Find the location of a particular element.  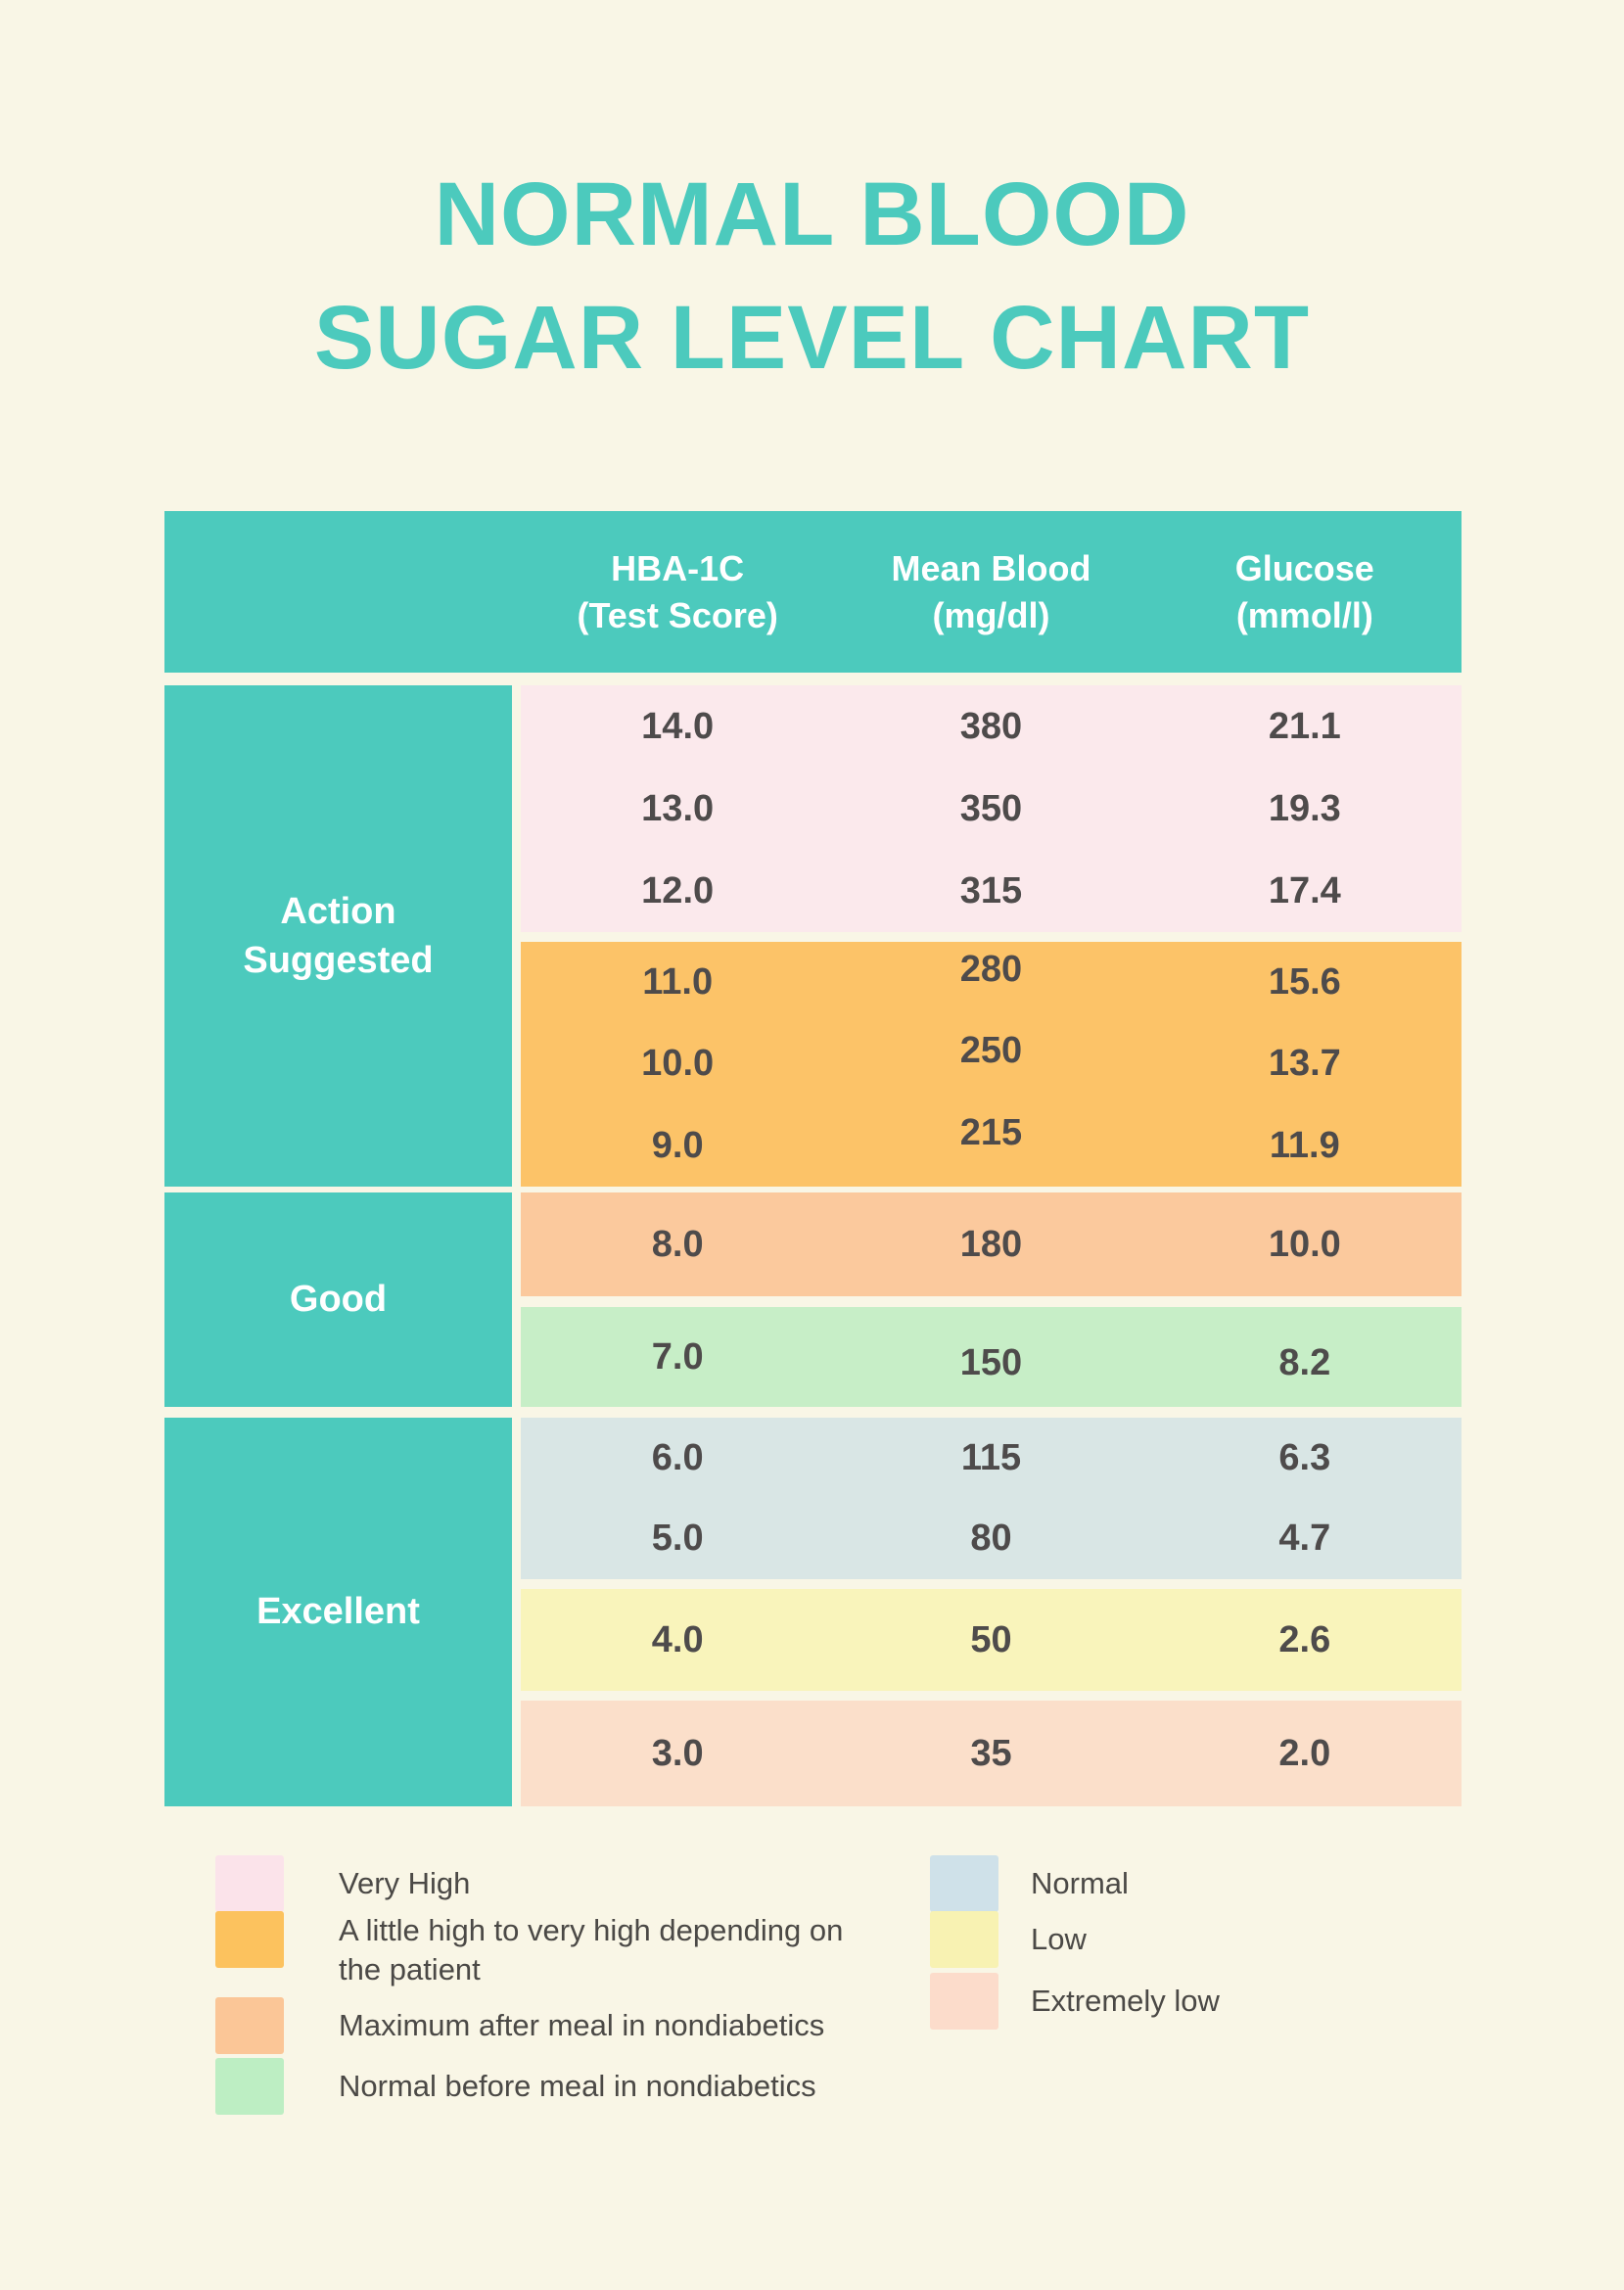

table-row: 3.0 35 2.0 is located at coordinates (991, 1754).